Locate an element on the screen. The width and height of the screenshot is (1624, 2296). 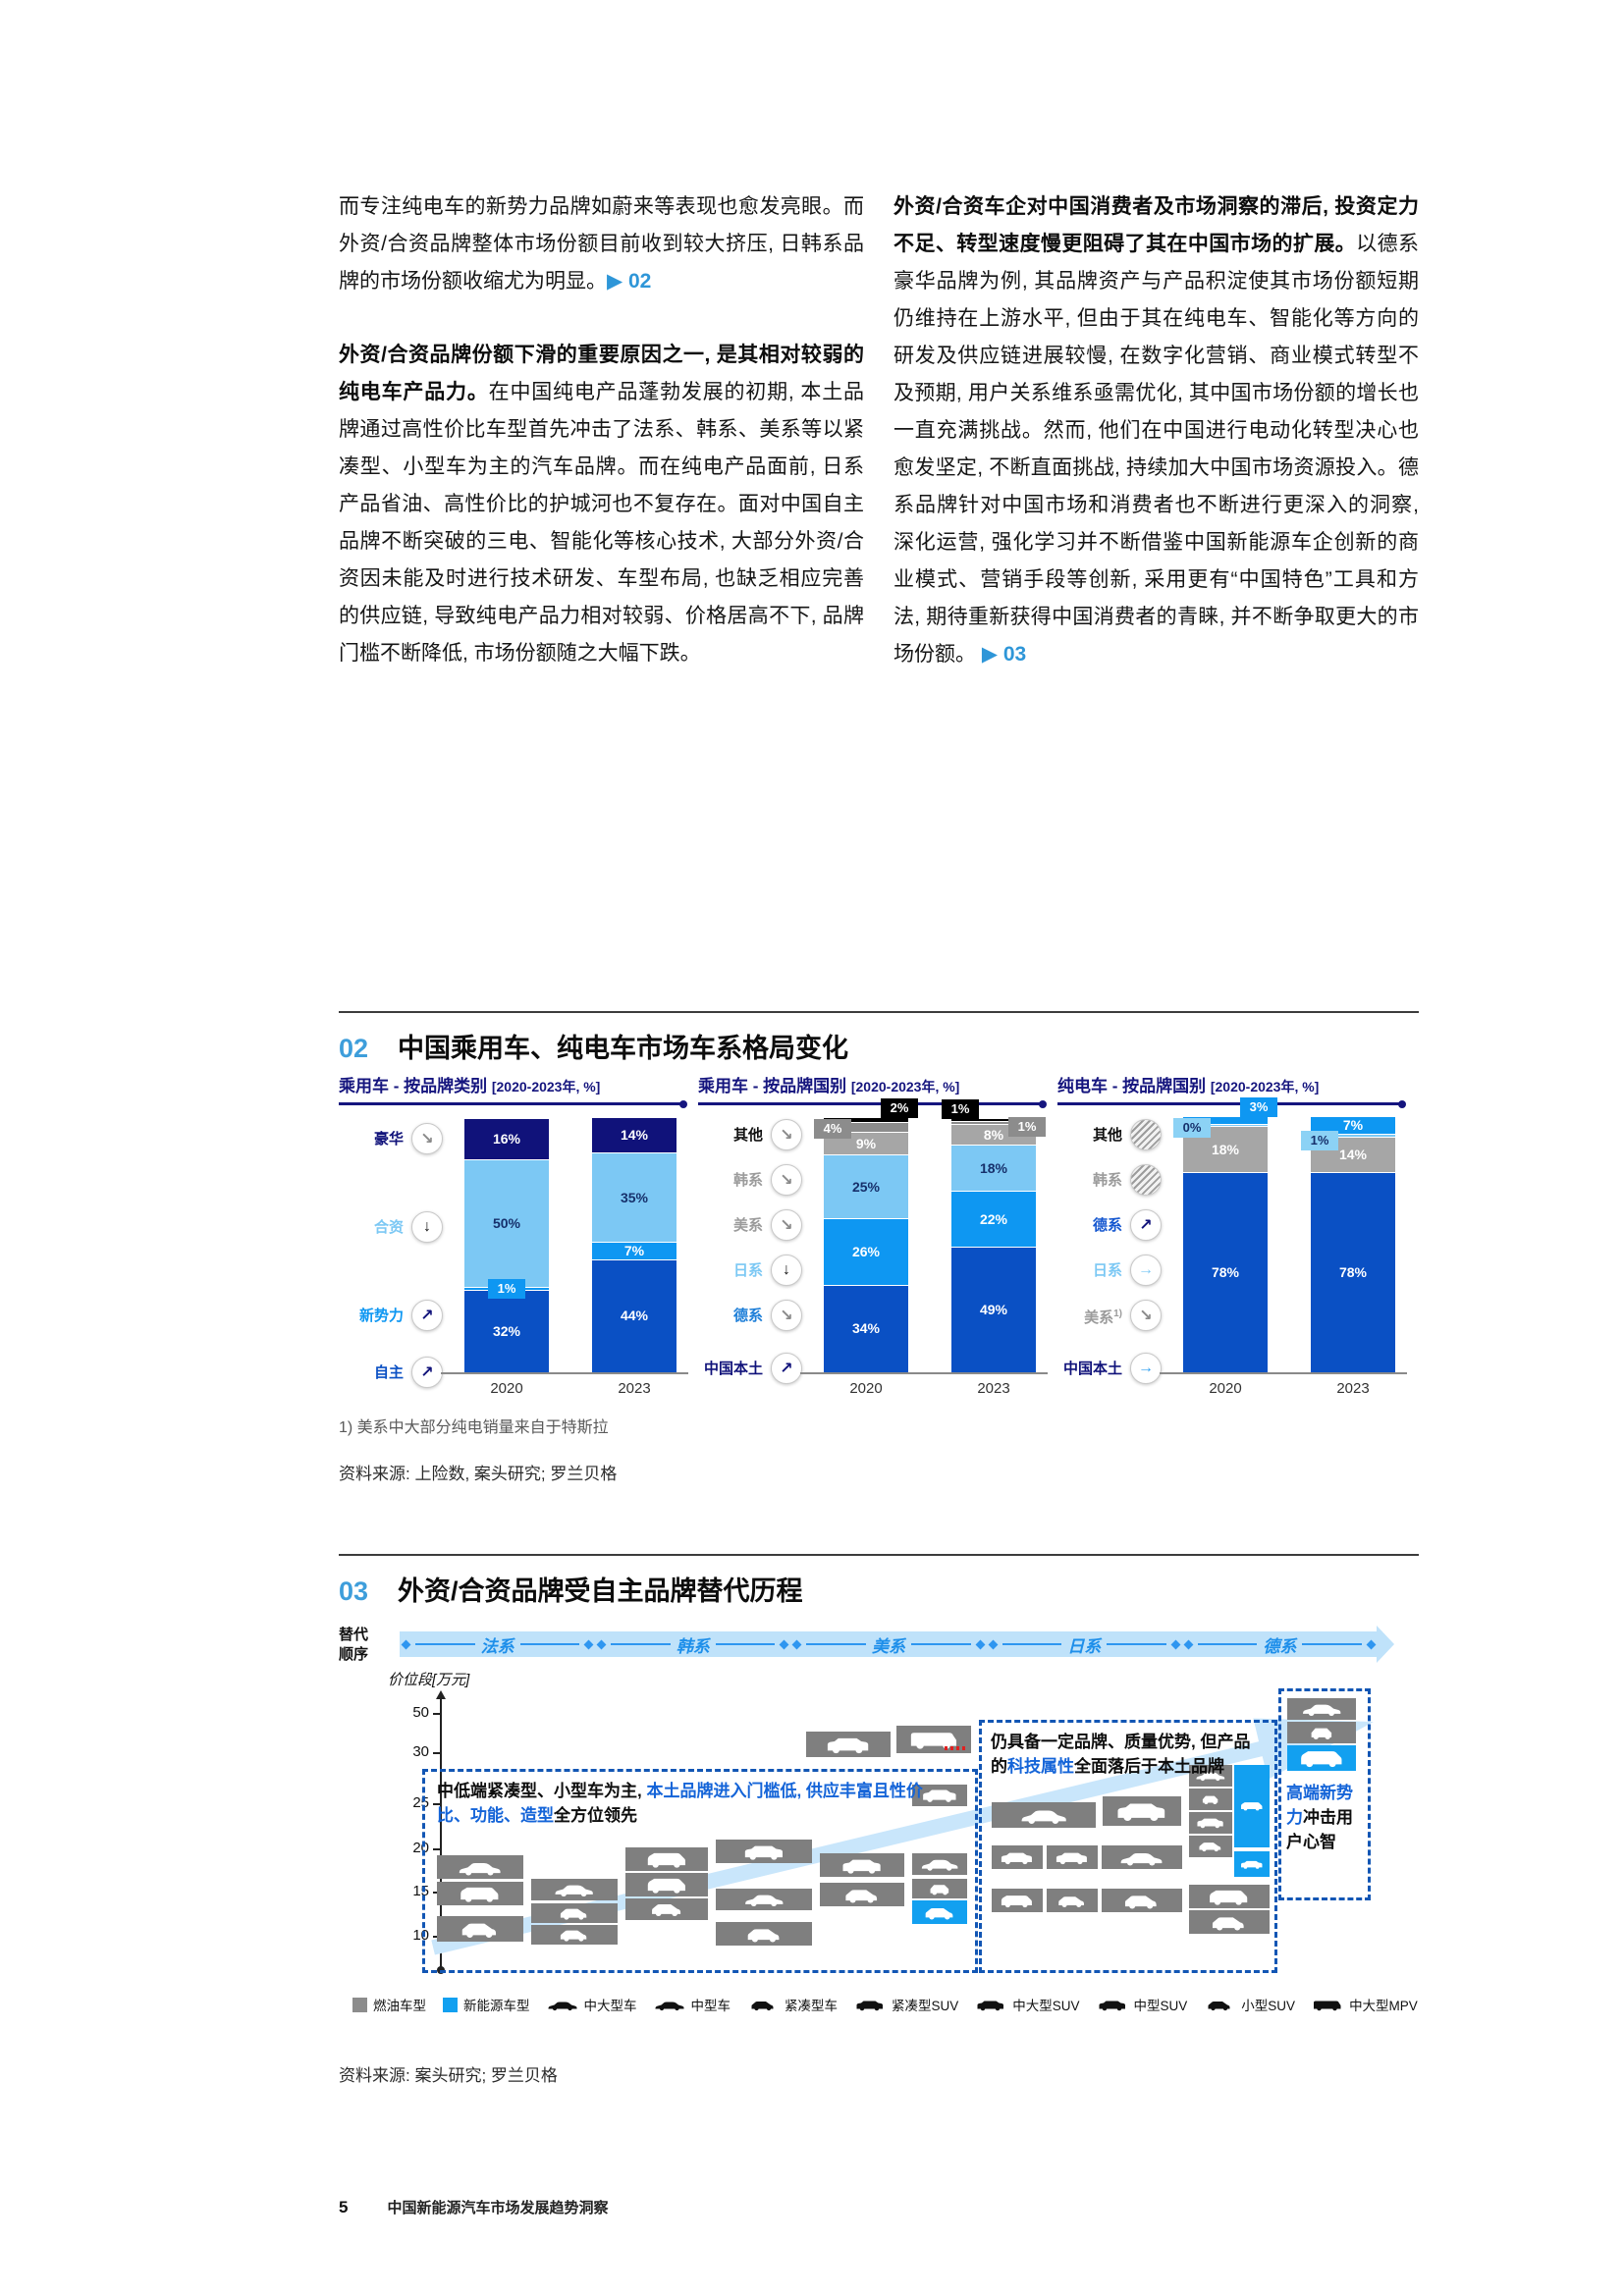
callout-text: 仍具备一定品牌、质量优势, 但产品的科技属性全面落后于本土品牌 is located at coordinates (1127, 1754).